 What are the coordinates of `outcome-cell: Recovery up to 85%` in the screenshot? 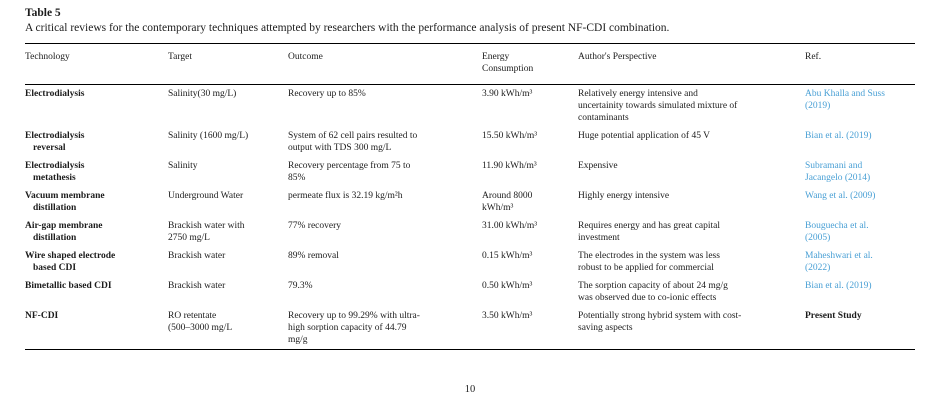 It's located at (327, 94).